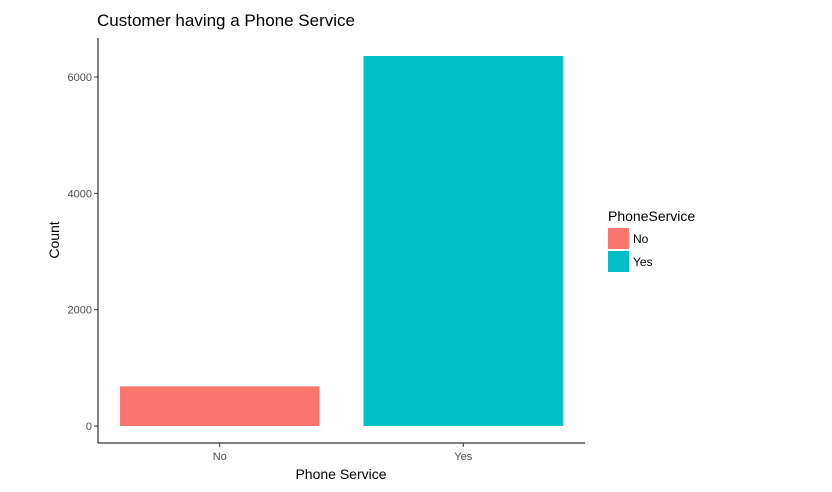  Describe the element at coordinates (54, 239) in the screenshot. I see `y-axis-title: Count` at that location.